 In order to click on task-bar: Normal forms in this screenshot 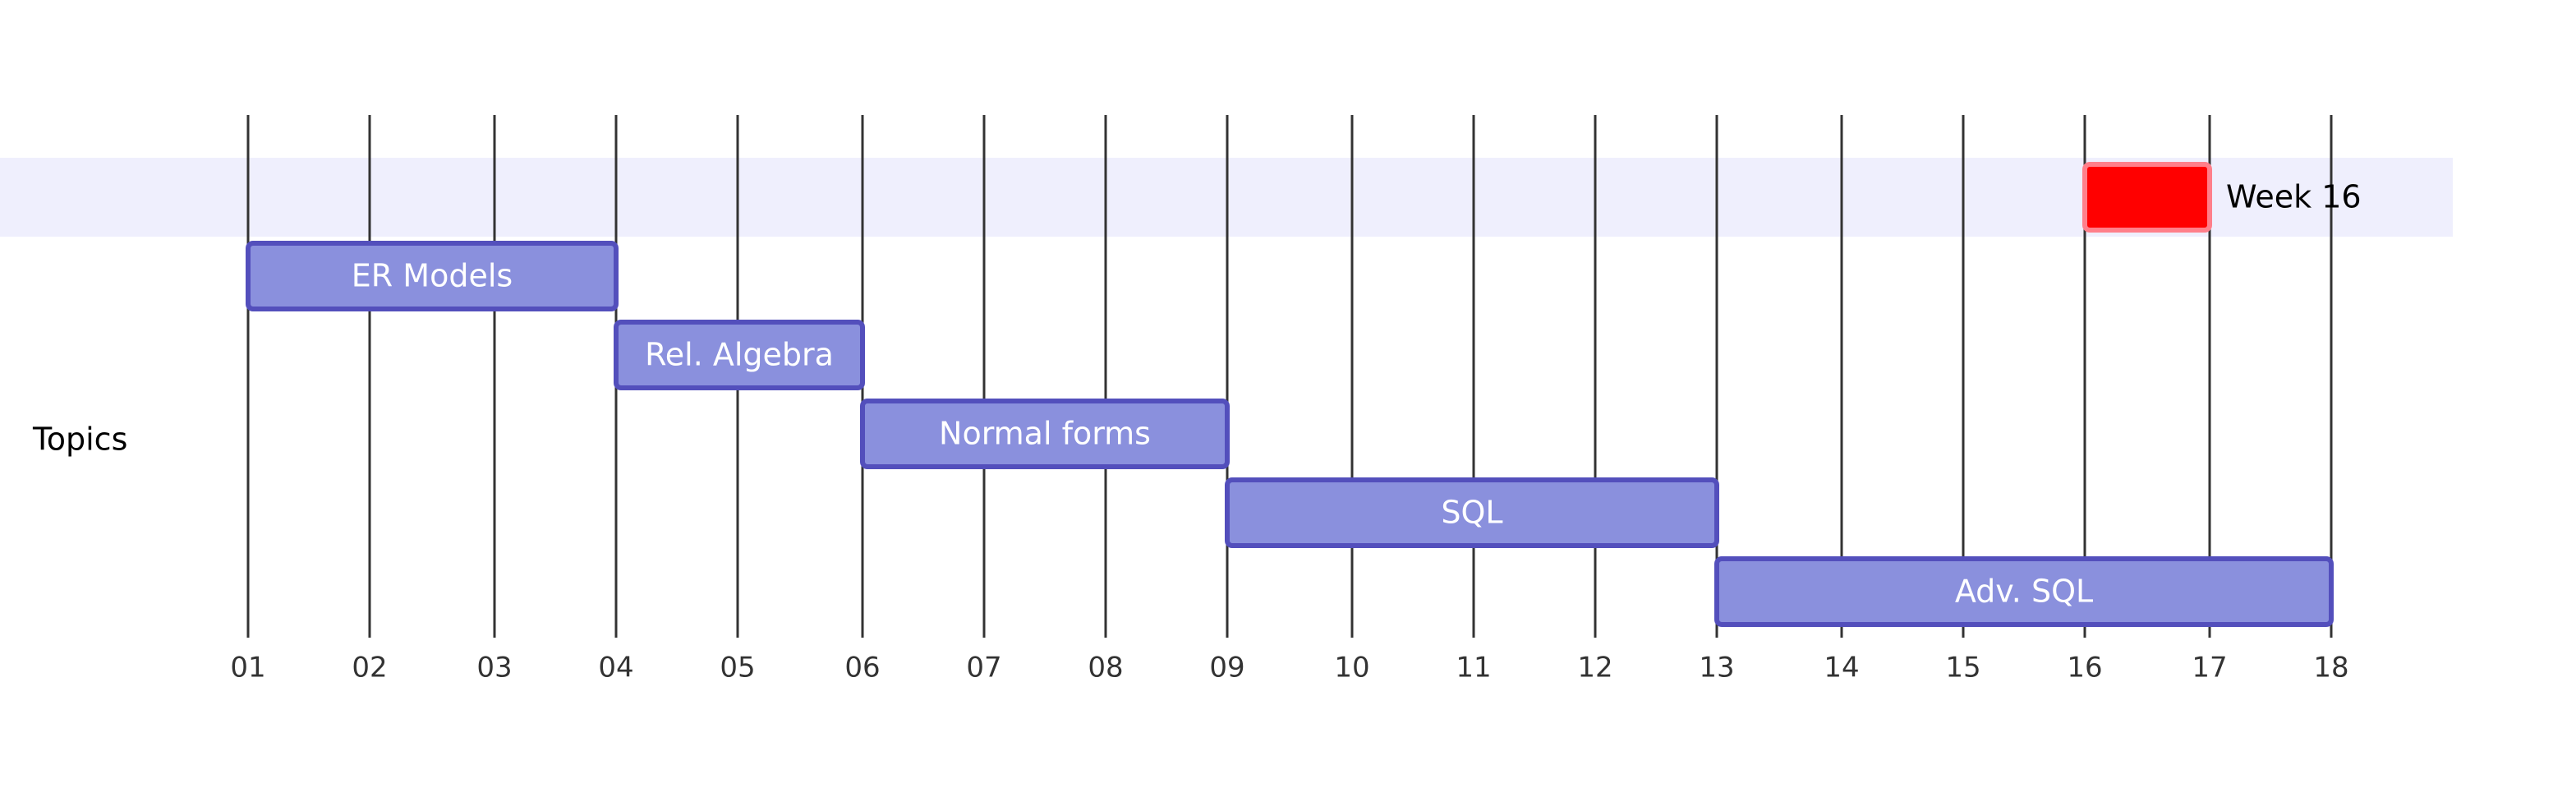, I will do `click(1045, 434)`.